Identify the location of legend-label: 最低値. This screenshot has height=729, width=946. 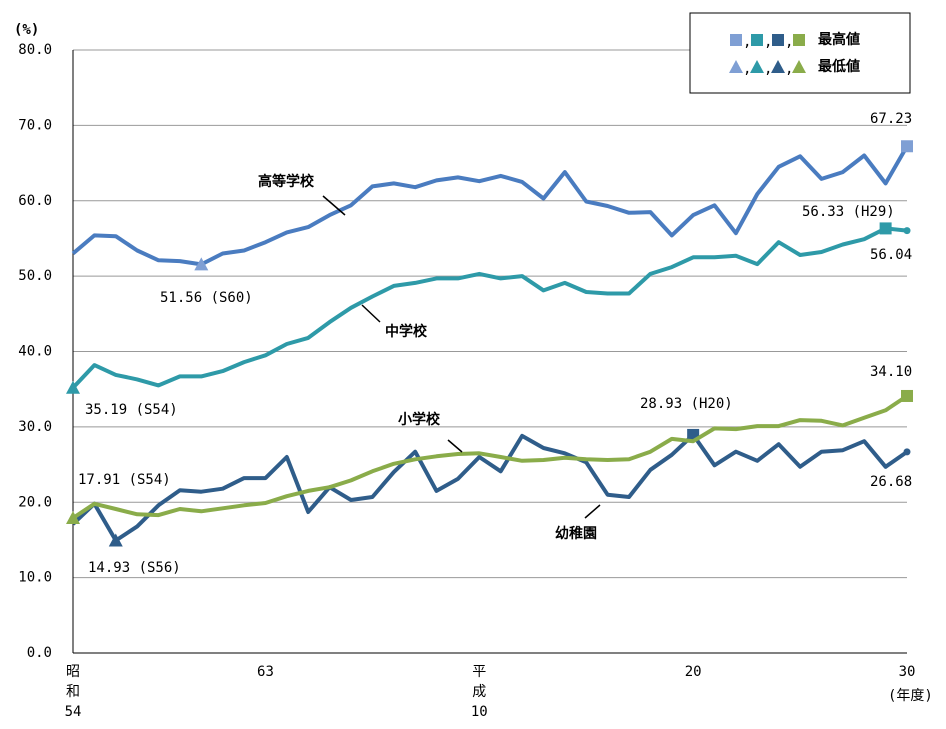
(839, 66).